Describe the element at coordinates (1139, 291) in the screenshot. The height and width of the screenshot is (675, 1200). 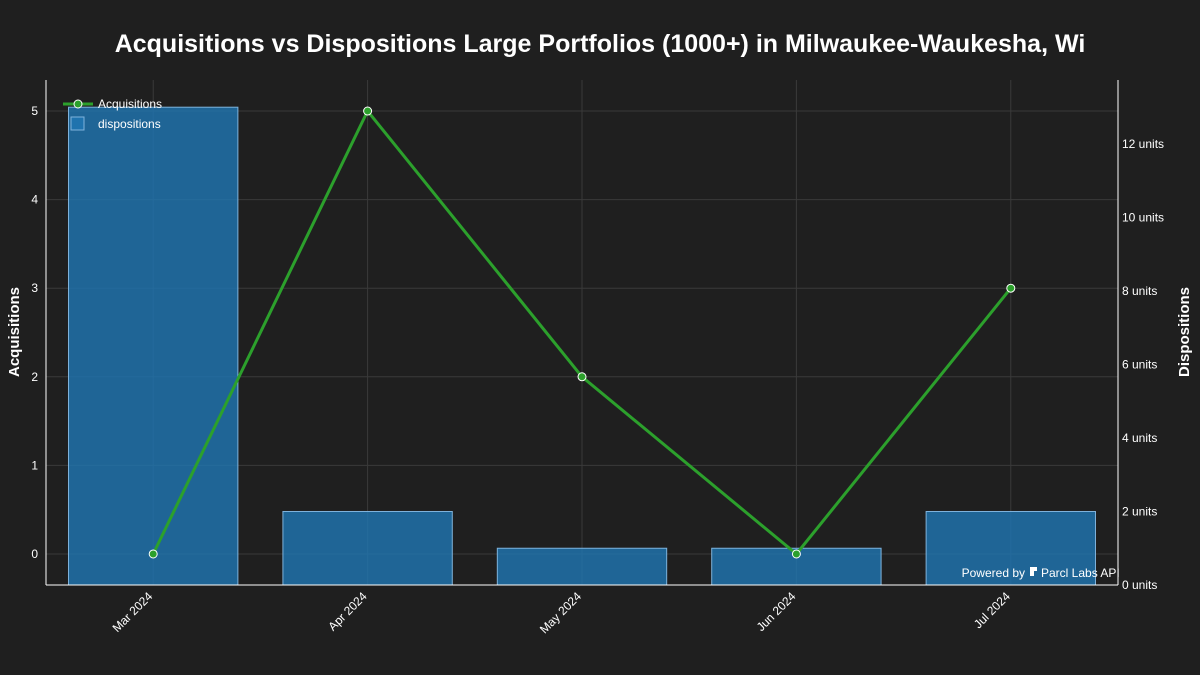
I see `y-right-tick-label: 8 units` at that location.